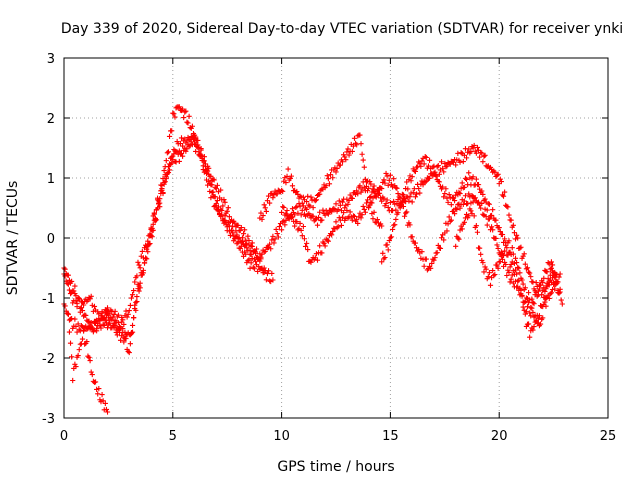  What do you see at coordinates (335, 467) in the screenshot?
I see `x-axis-label: GPS time / hours` at bounding box center [335, 467].